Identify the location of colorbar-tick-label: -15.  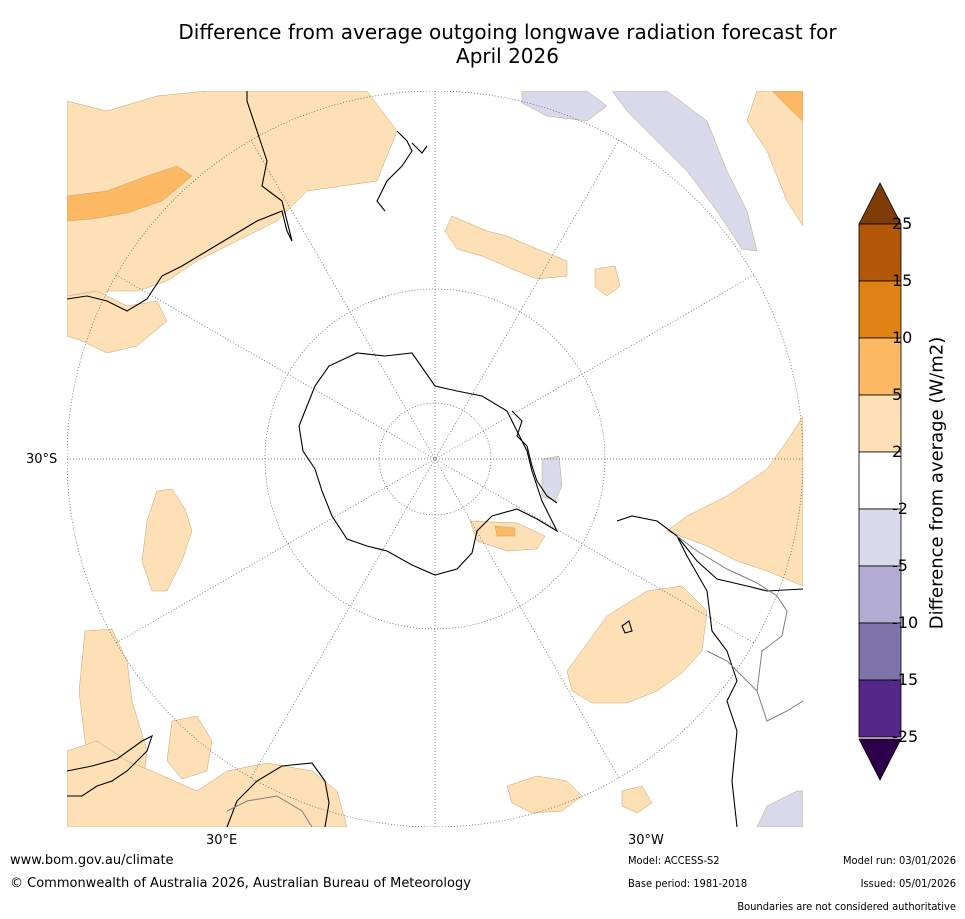
(905, 679).